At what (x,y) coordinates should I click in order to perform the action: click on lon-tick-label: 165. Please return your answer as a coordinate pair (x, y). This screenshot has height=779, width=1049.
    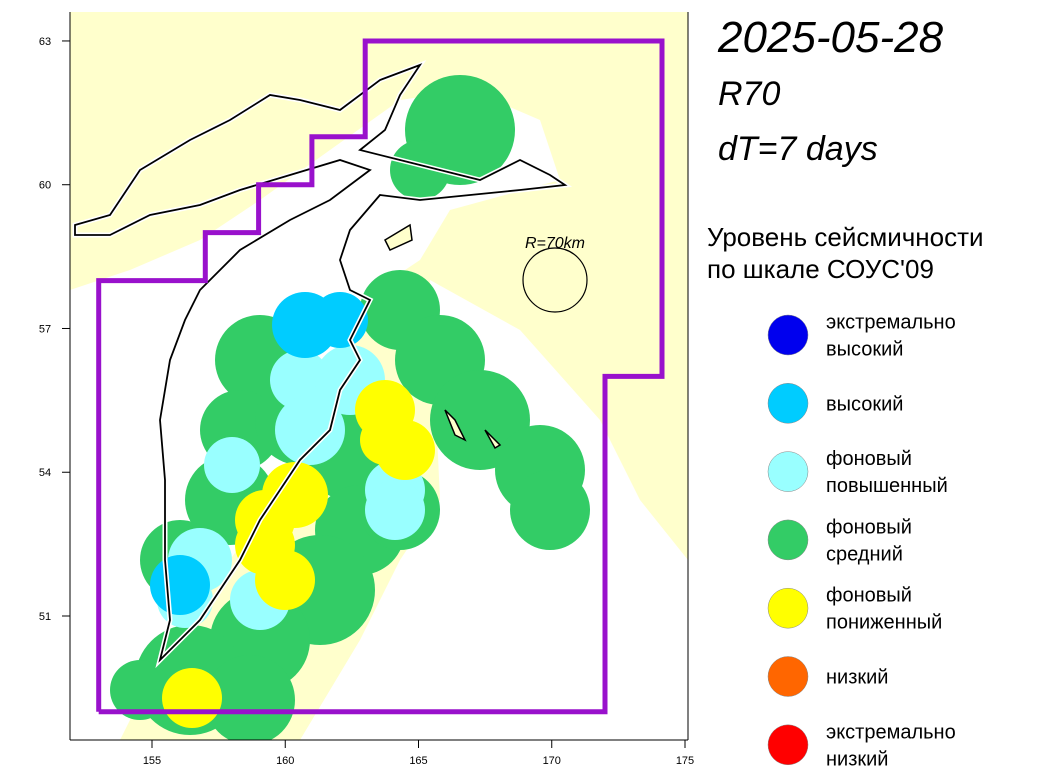
    Looking at the image, I should click on (418, 761).